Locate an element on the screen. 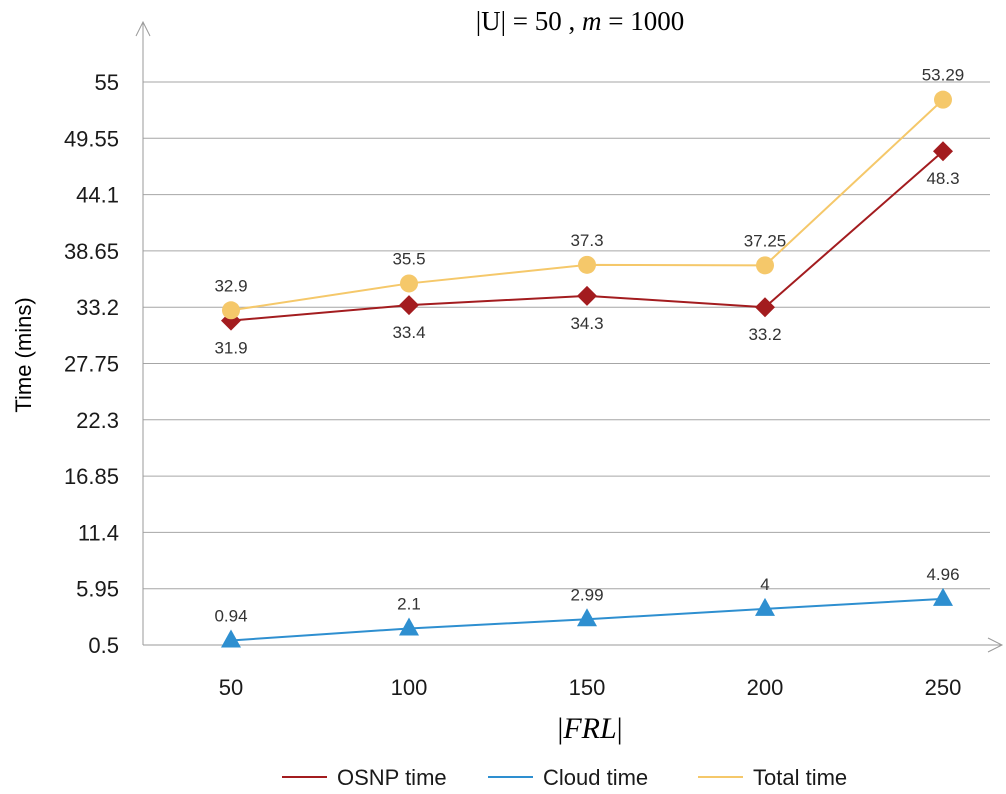  x-axis-title: |FRL| is located at coordinates (589, 728).